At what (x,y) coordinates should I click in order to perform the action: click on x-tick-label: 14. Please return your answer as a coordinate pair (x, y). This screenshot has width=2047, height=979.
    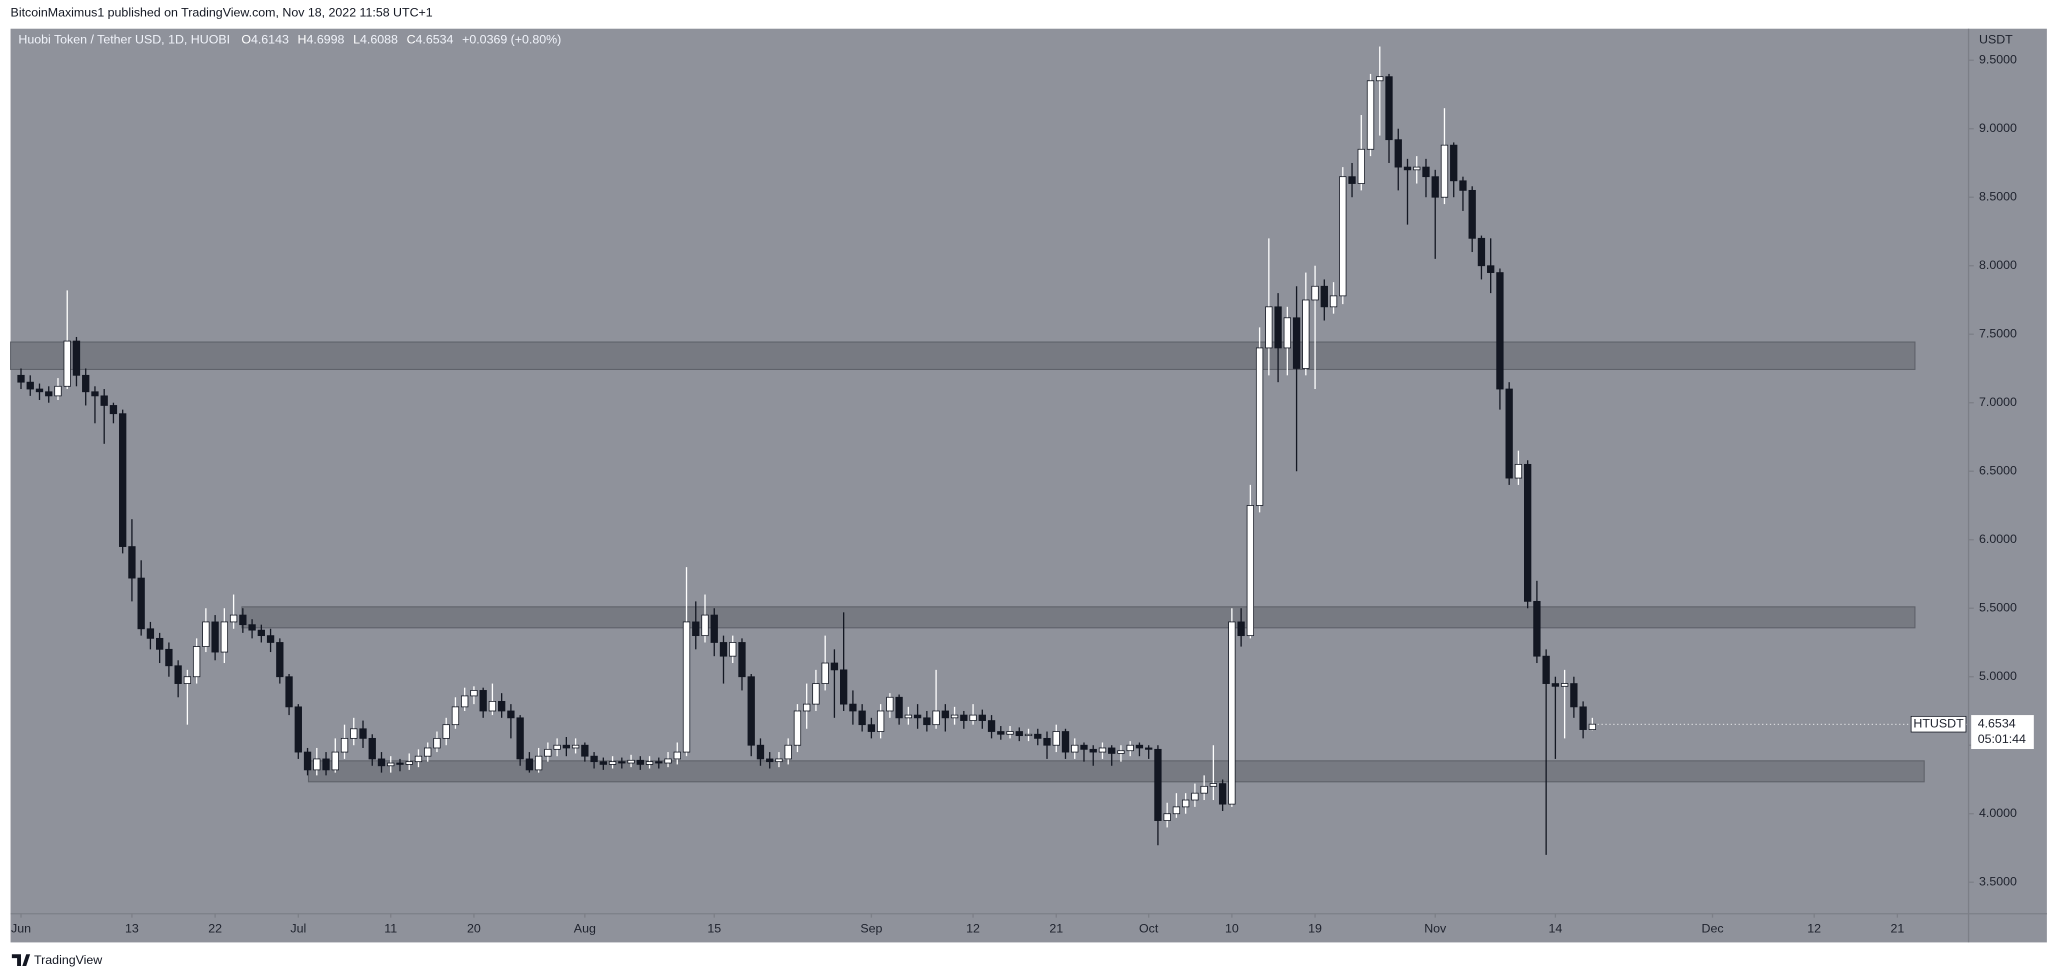
    Looking at the image, I should click on (1555, 929).